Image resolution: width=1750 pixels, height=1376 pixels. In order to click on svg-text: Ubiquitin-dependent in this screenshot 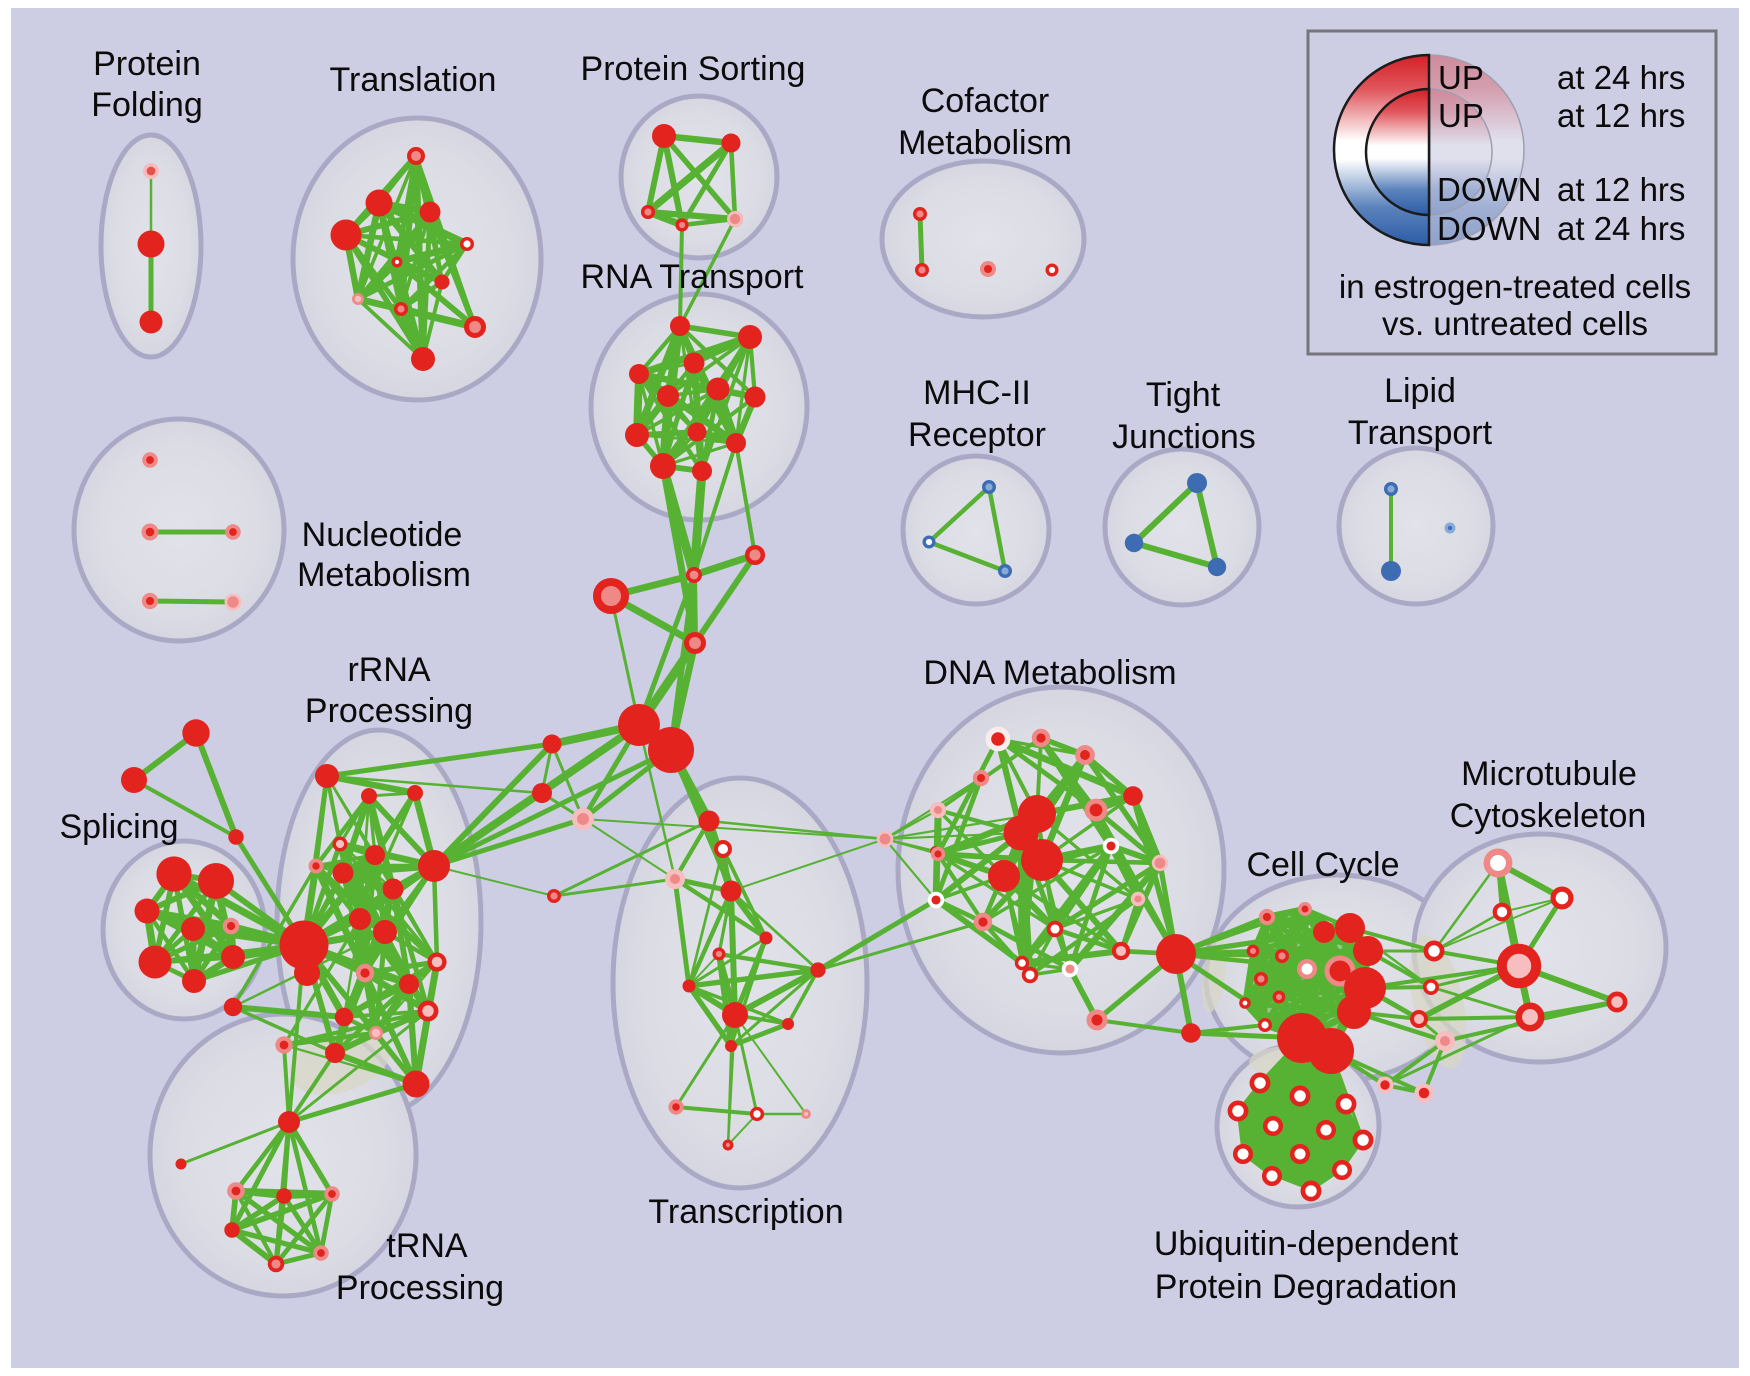, I will do `click(1306, 1244)`.